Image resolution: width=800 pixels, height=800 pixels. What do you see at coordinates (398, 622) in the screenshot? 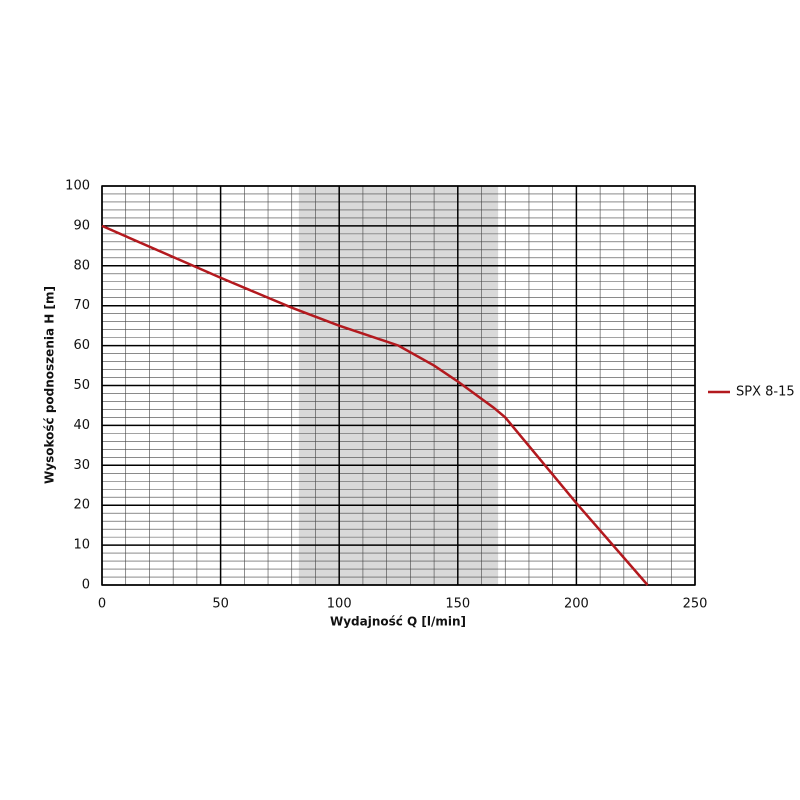
I see `x-axis-label: Wydajność Q [l/min]` at bounding box center [398, 622].